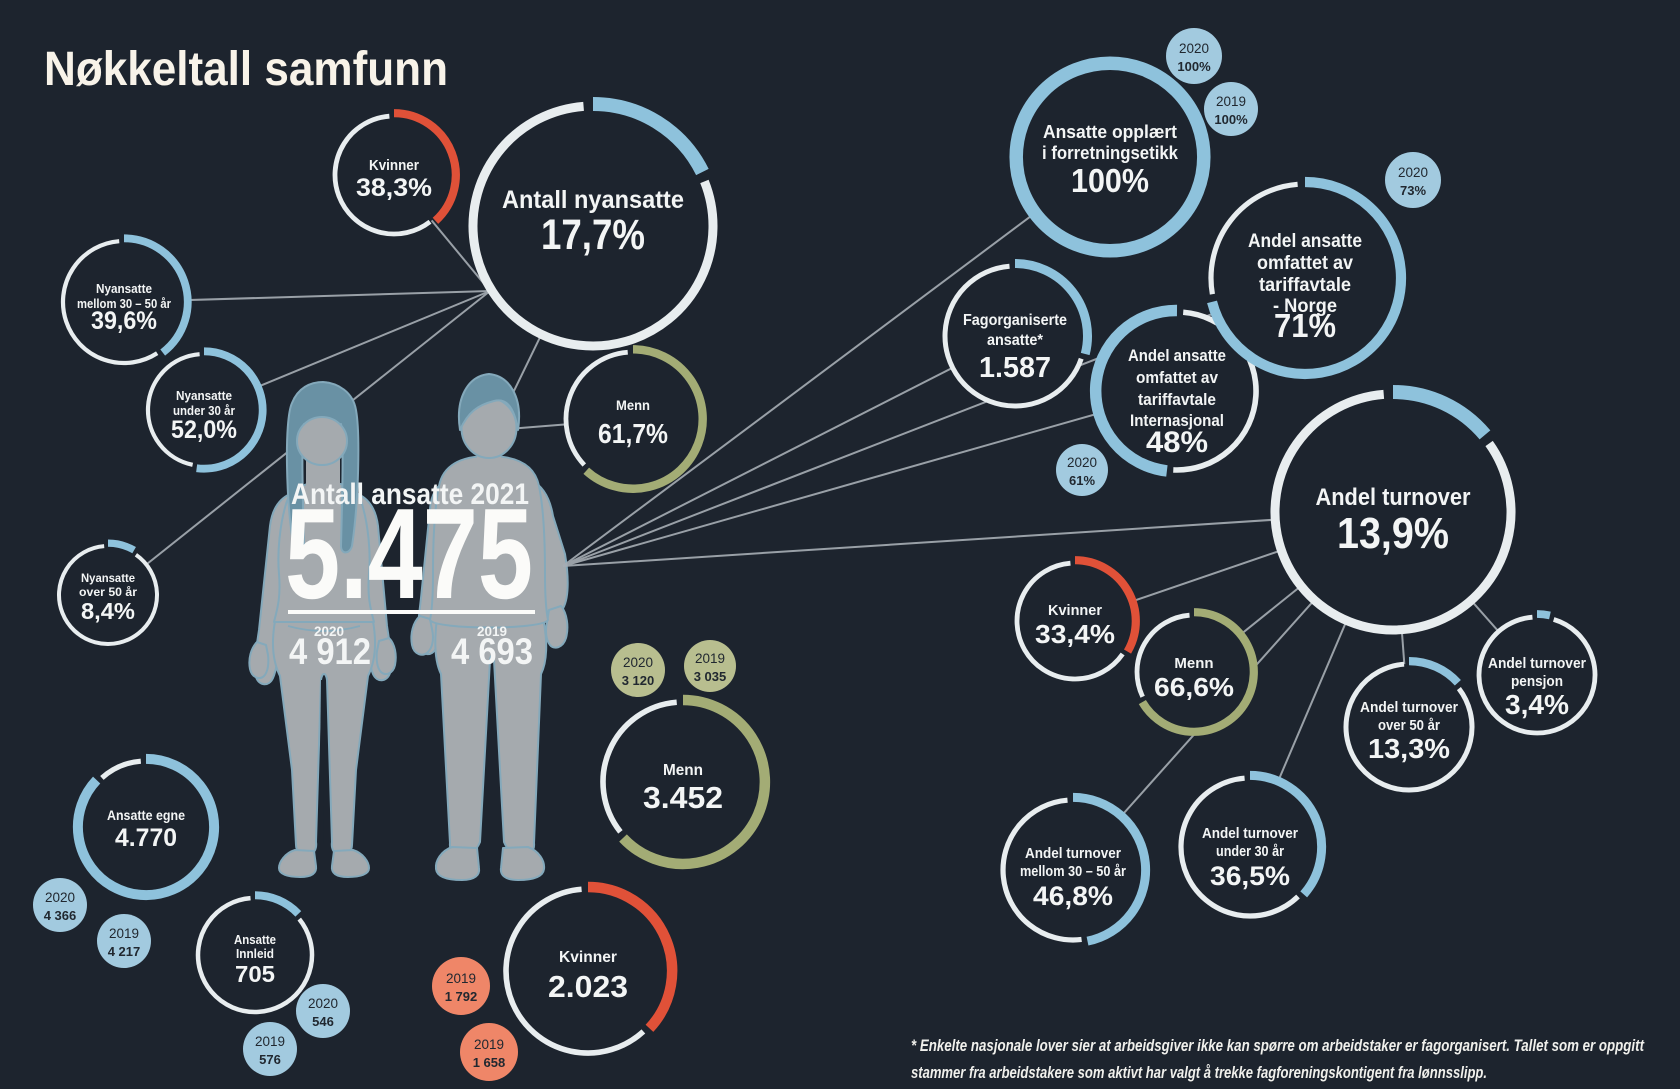  Describe the element at coordinates (1177, 421) in the screenshot. I see `svg-text: Internasjonal` at that location.